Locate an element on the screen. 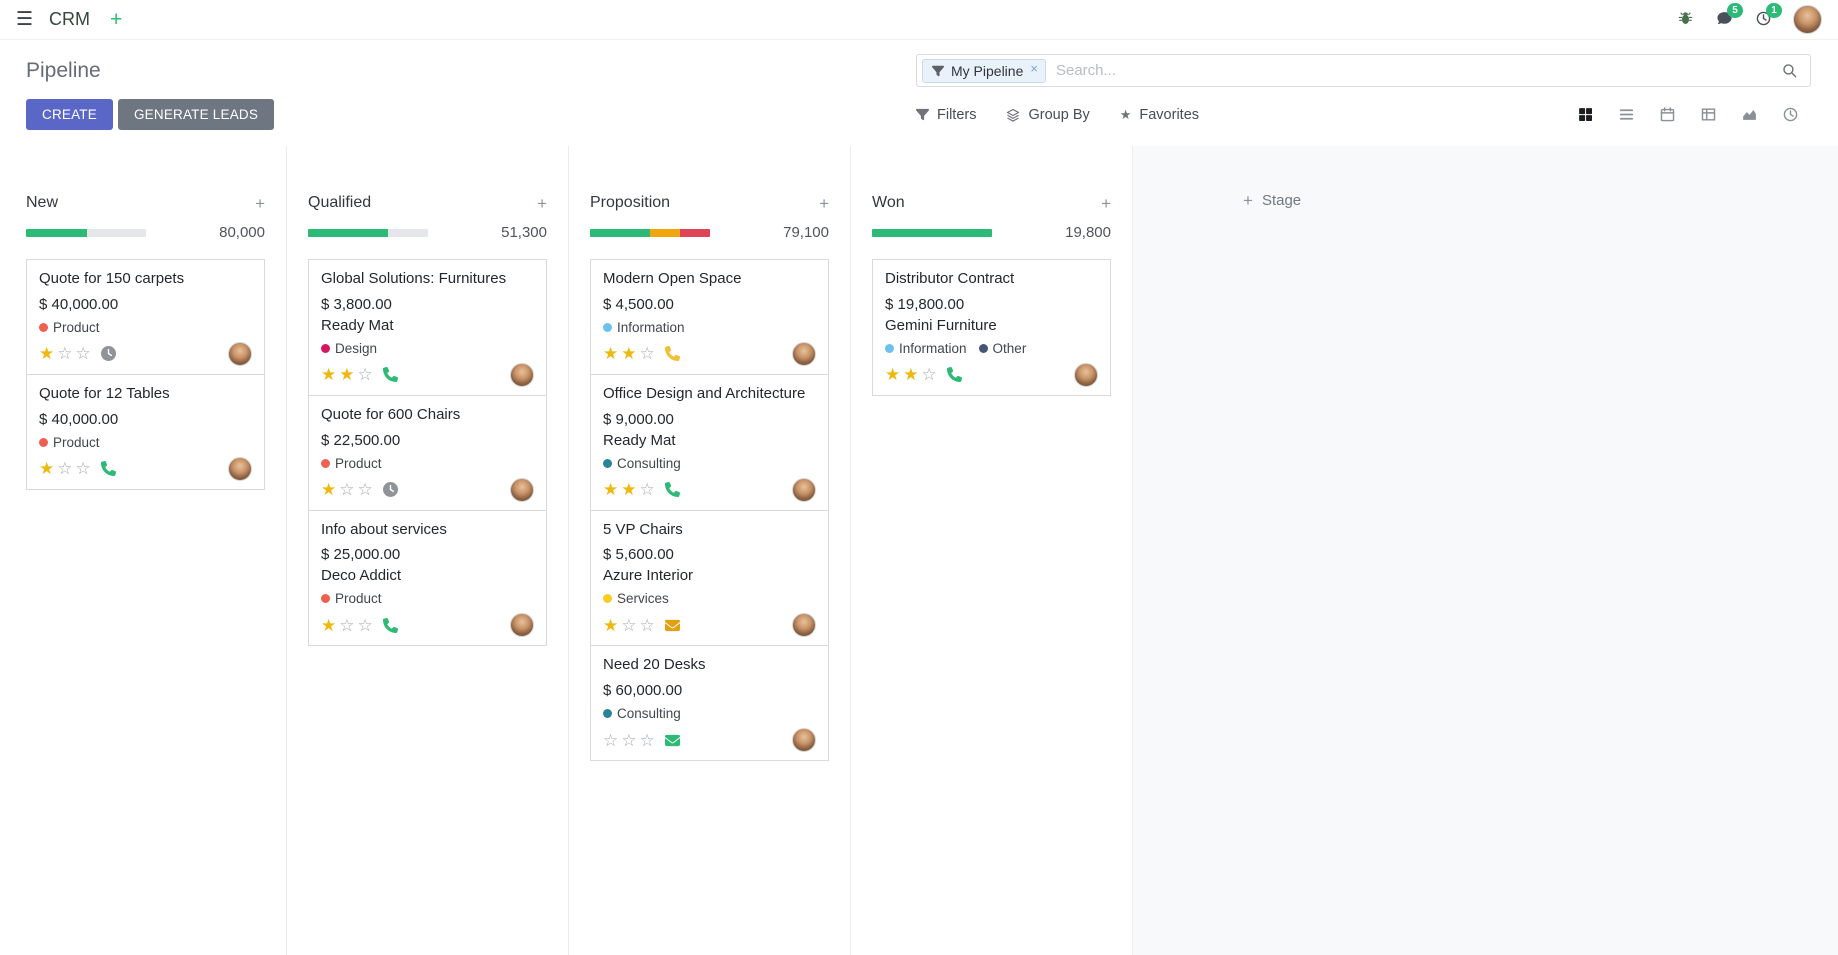 This screenshot has width=1838, height=955. add-stage-button: + Stage is located at coordinates (1272, 200).